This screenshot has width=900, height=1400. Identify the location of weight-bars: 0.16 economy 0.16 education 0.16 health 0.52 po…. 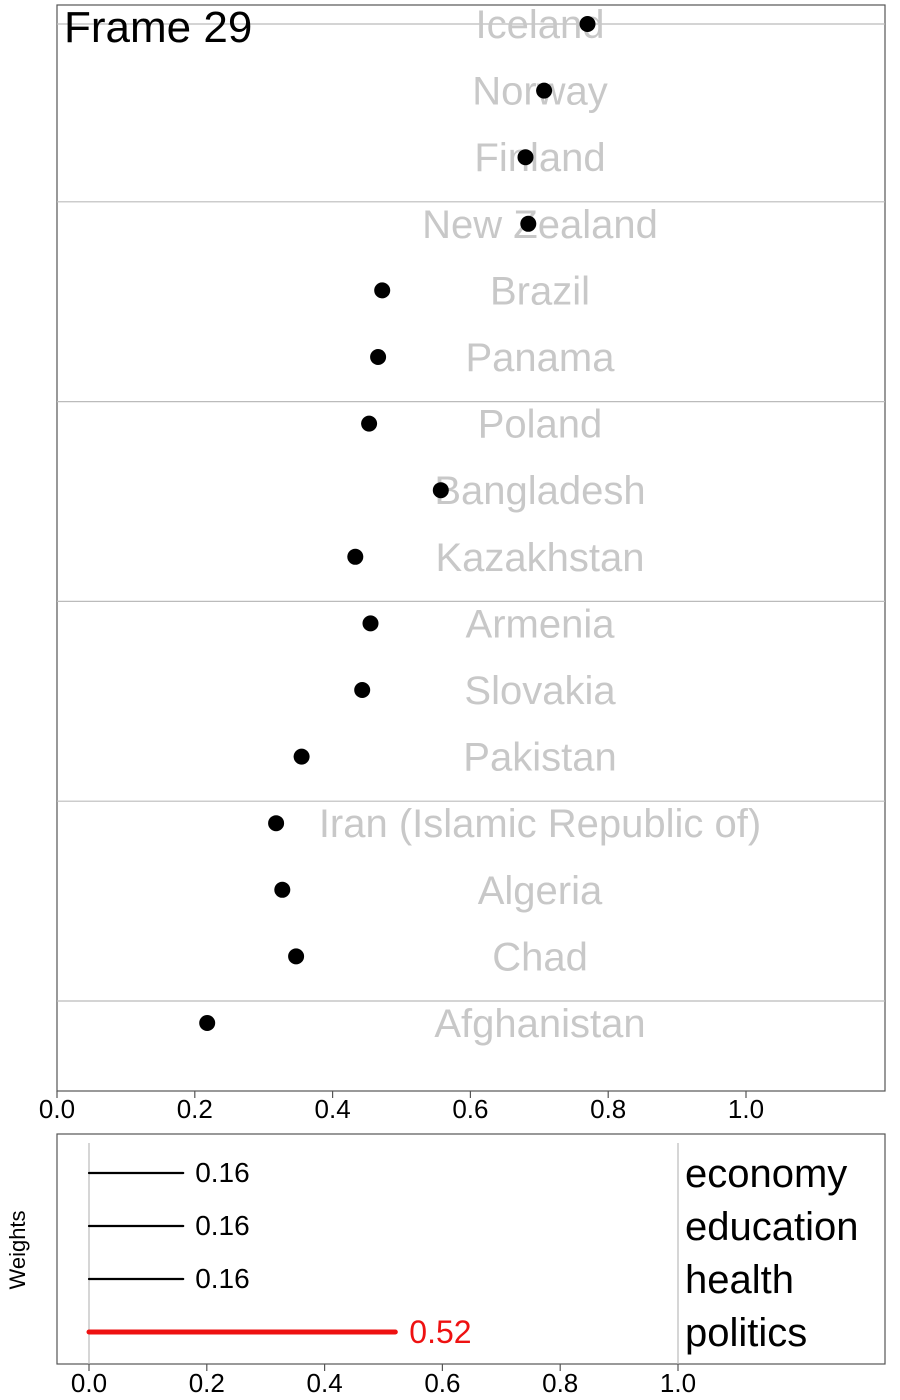
(472, 1253).